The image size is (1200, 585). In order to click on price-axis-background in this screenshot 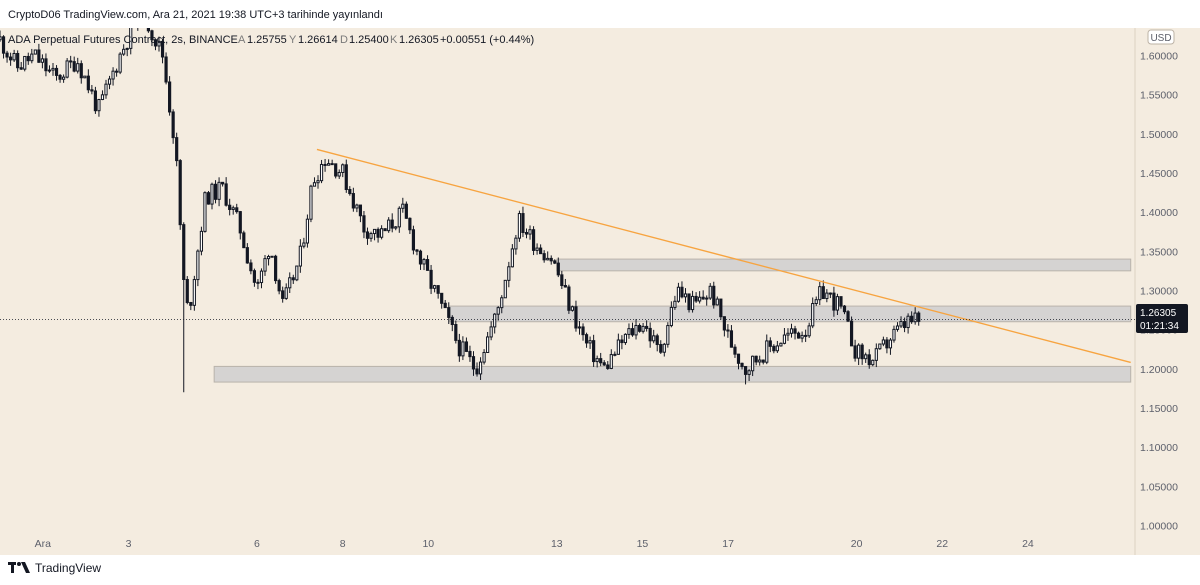, I will do `click(1167, 291)`.